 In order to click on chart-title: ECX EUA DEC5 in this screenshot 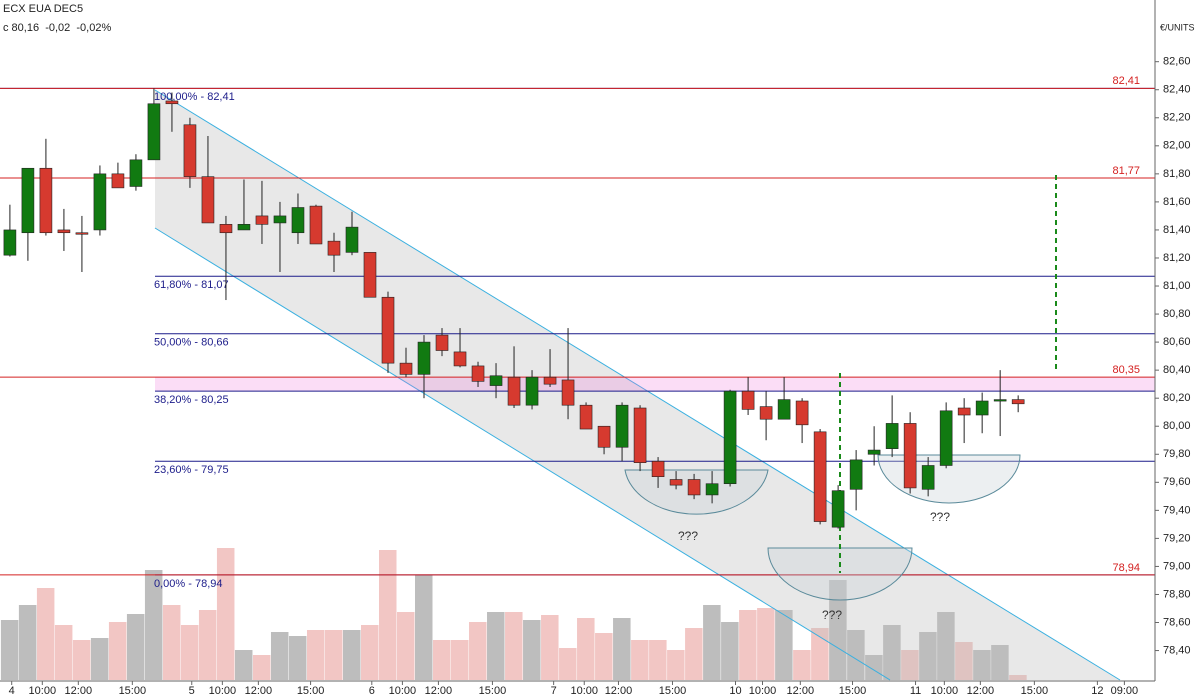, I will do `click(43, 9)`.